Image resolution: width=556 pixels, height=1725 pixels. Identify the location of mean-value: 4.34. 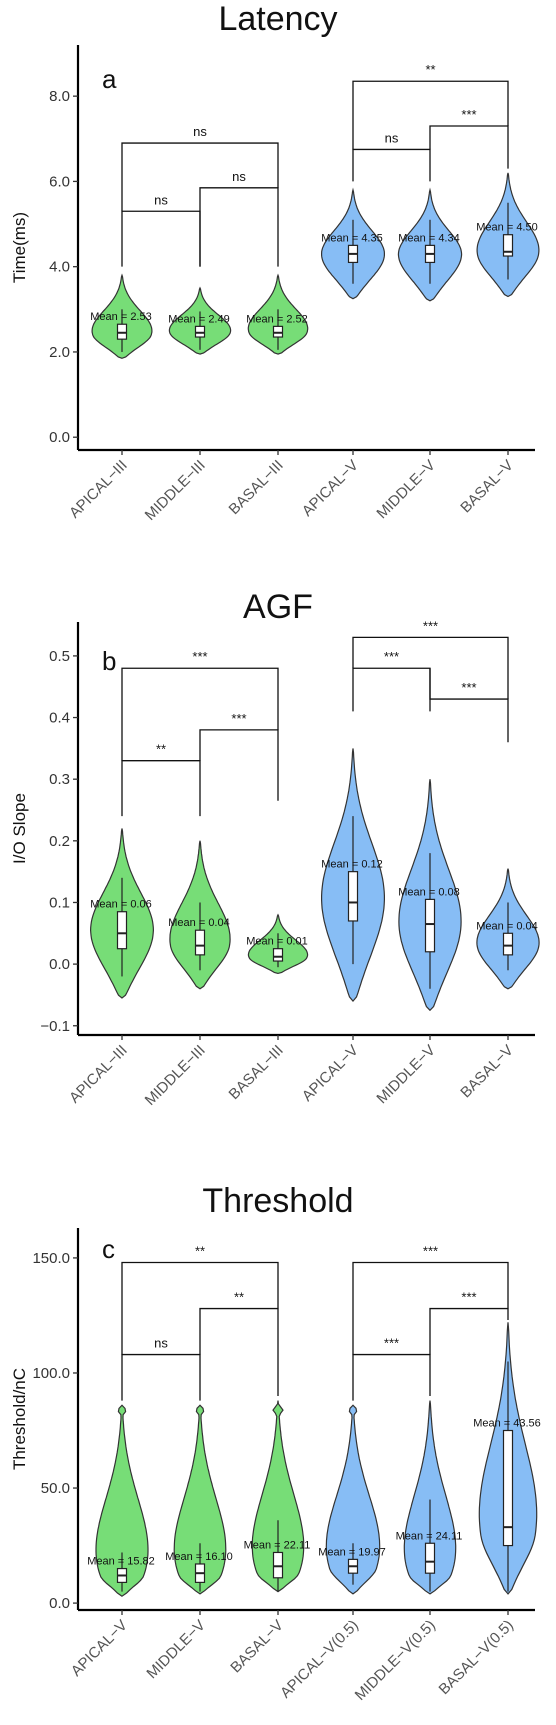
(448, 238).